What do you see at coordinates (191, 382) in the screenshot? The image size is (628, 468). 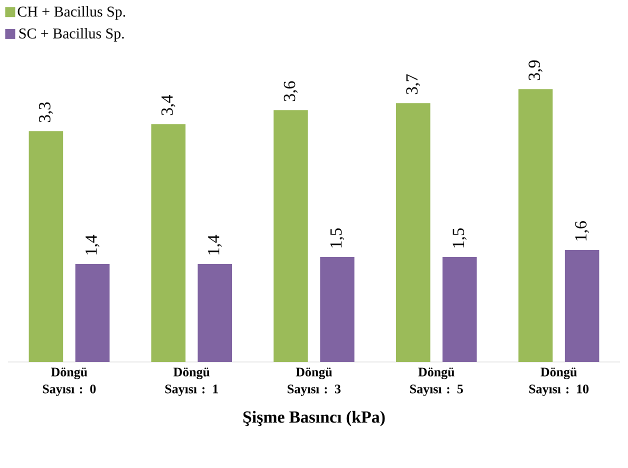 I see `x-tick-label: Döngü Sayısı : 1` at bounding box center [191, 382].